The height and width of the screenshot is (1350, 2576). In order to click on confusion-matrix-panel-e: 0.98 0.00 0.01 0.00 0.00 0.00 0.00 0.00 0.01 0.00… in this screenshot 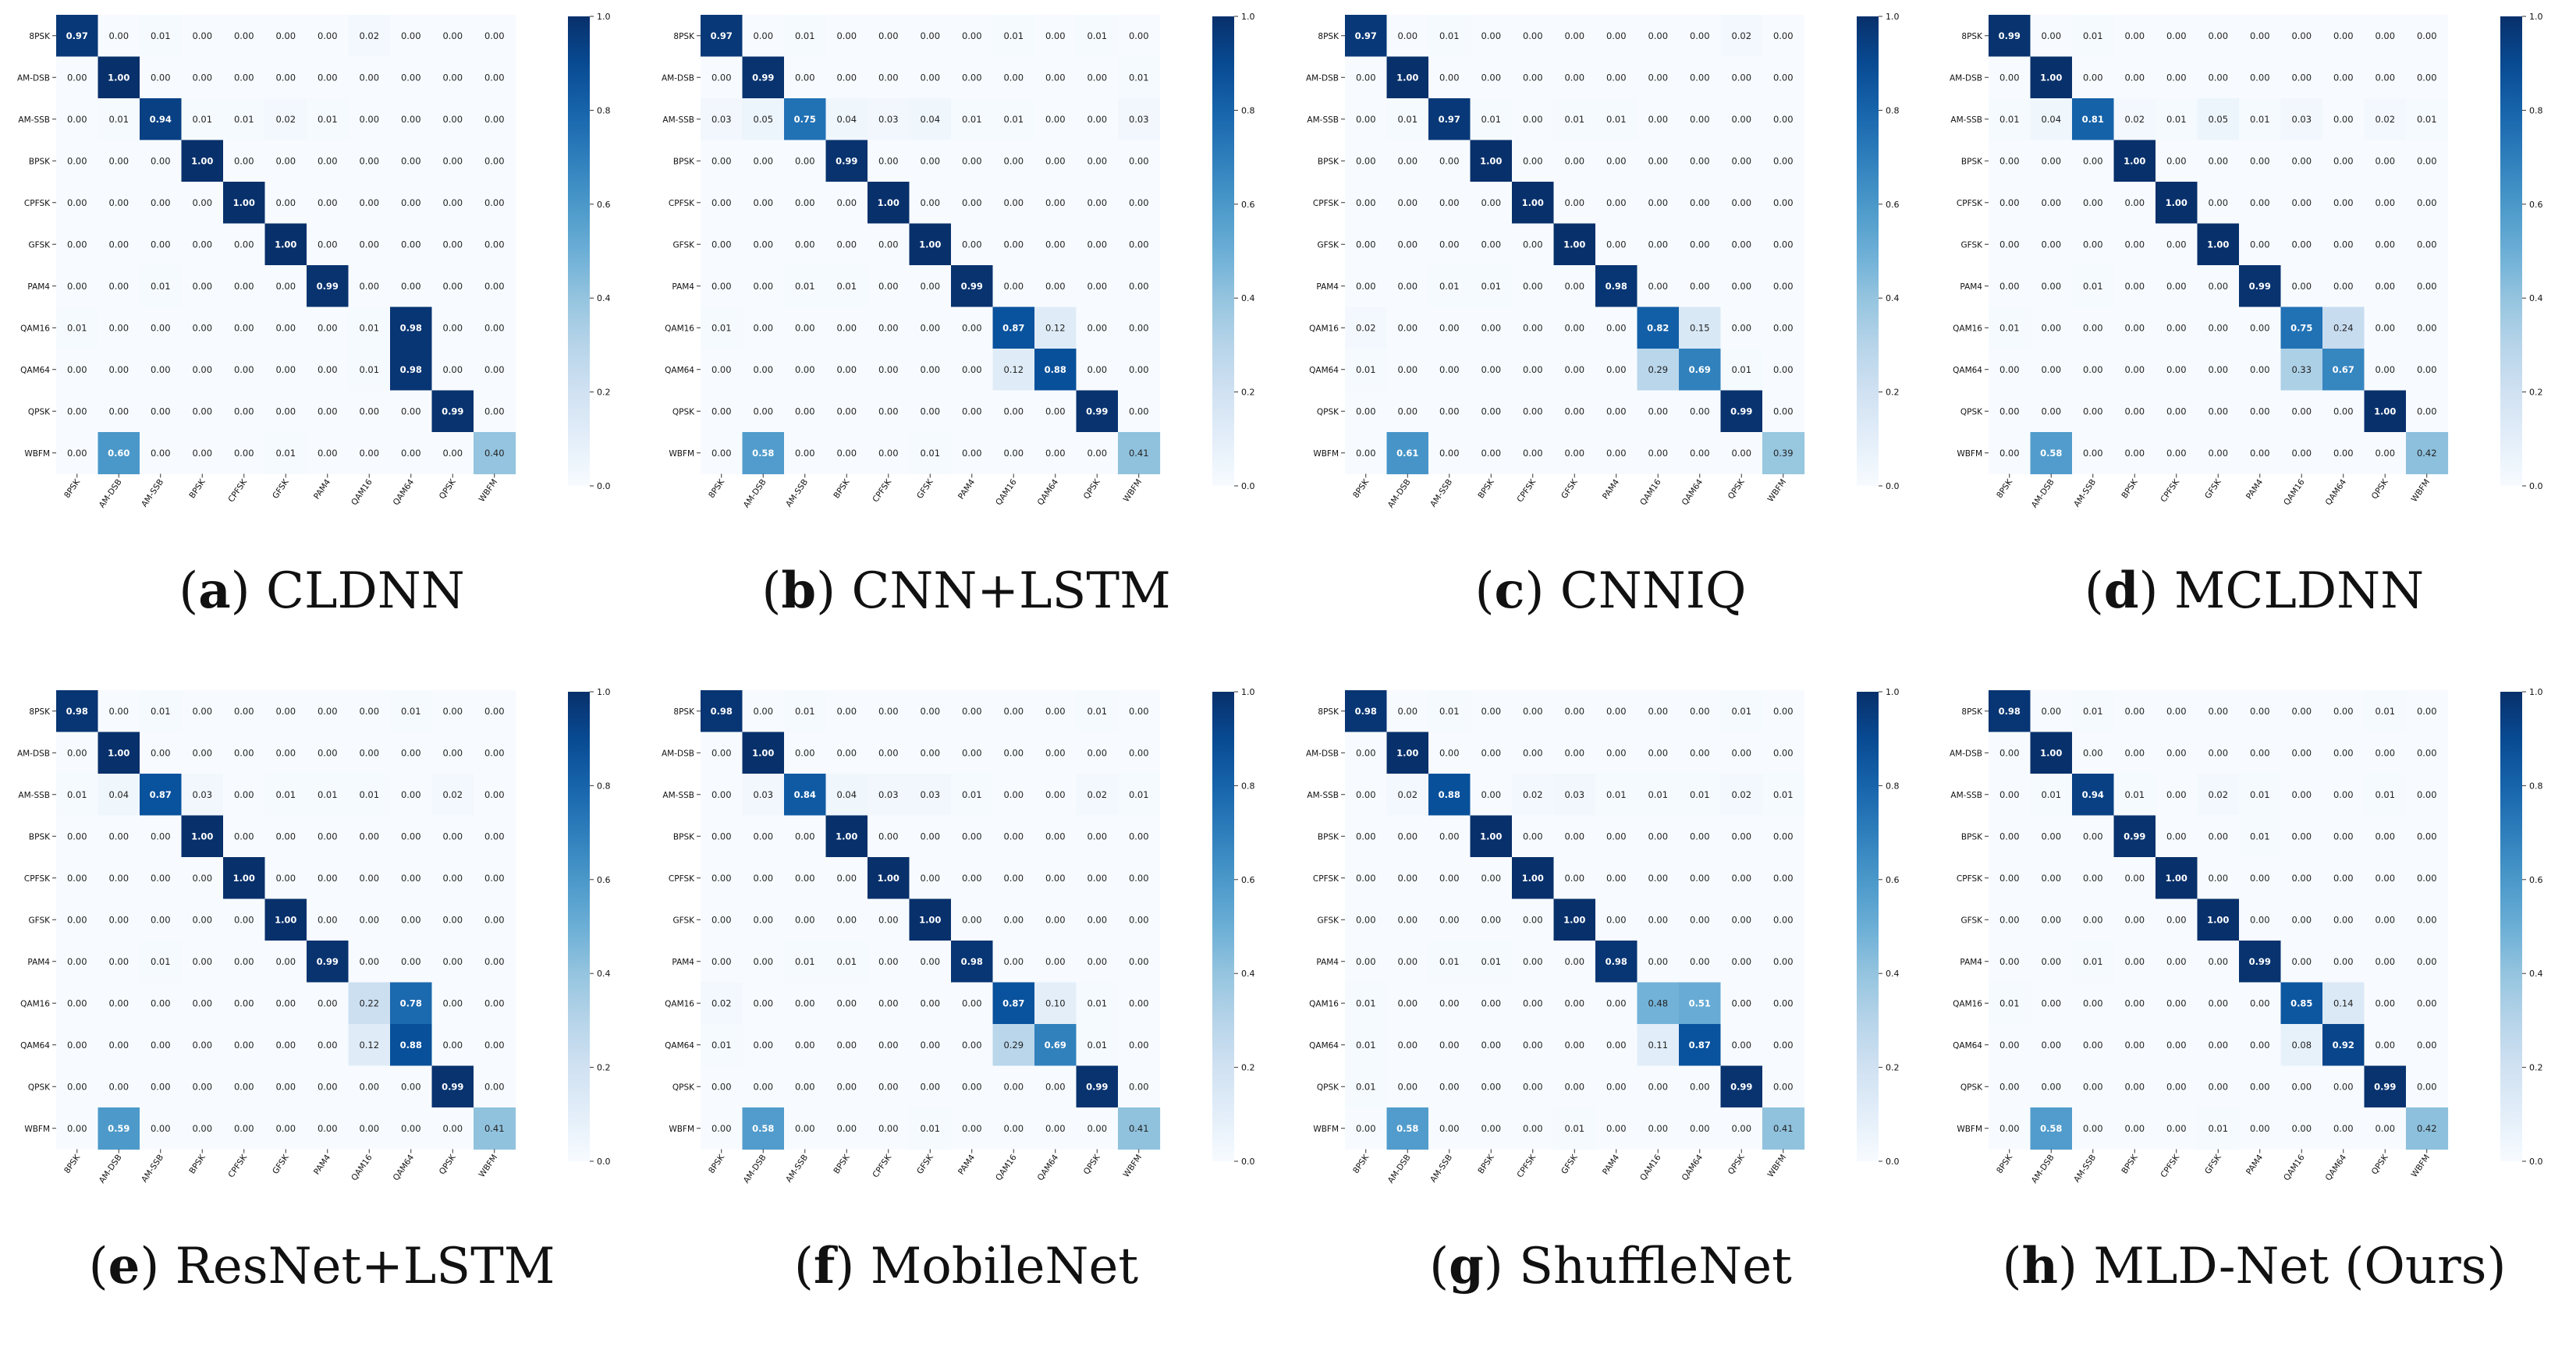, I will do `click(322, 1012)`.